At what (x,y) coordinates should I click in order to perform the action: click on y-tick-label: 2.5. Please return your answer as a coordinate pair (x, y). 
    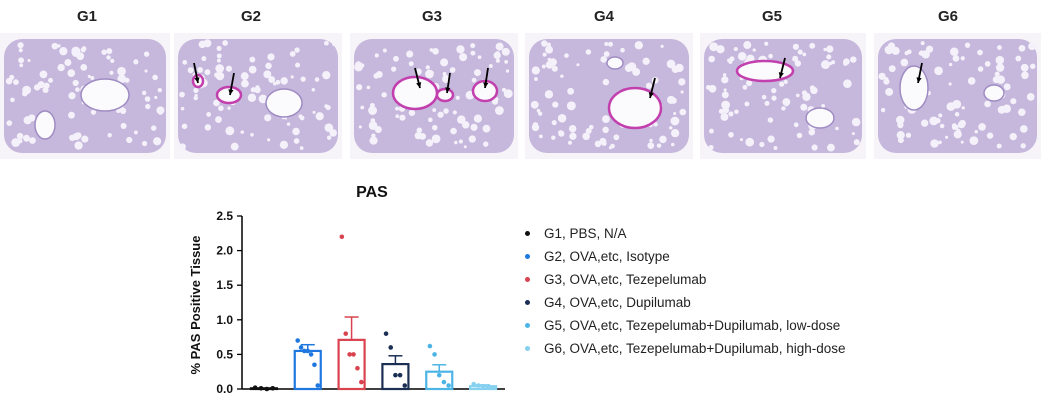
    Looking at the image, I should click on (224, 216).